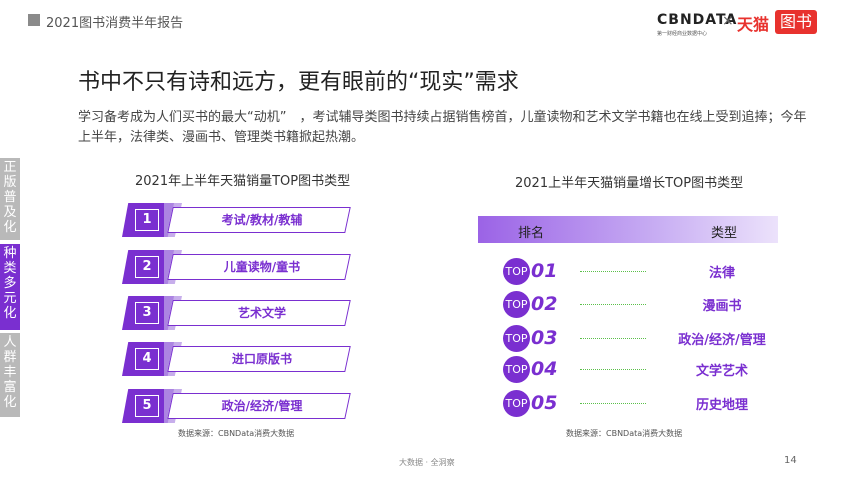  What do you see at coordinates (628, 229) in the screenshot?
I see `table-header-bar` at bounding box center [628, 229].